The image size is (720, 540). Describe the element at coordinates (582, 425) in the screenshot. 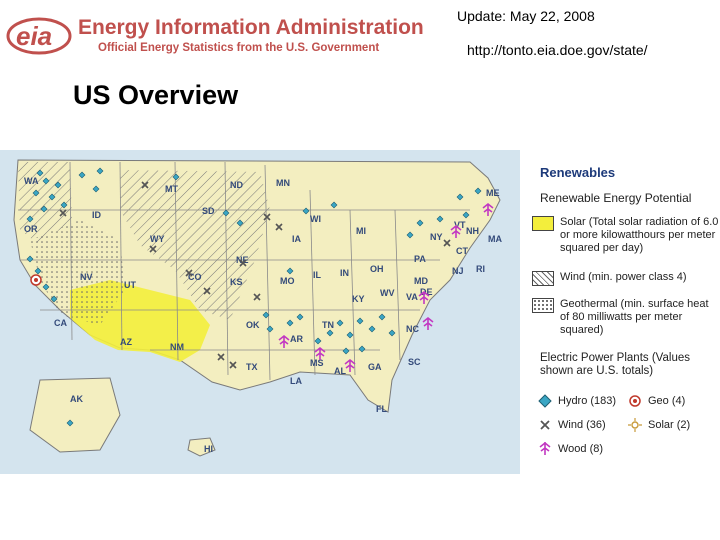

I see `wind-plant-legend-label: Wind (36)` at that location.